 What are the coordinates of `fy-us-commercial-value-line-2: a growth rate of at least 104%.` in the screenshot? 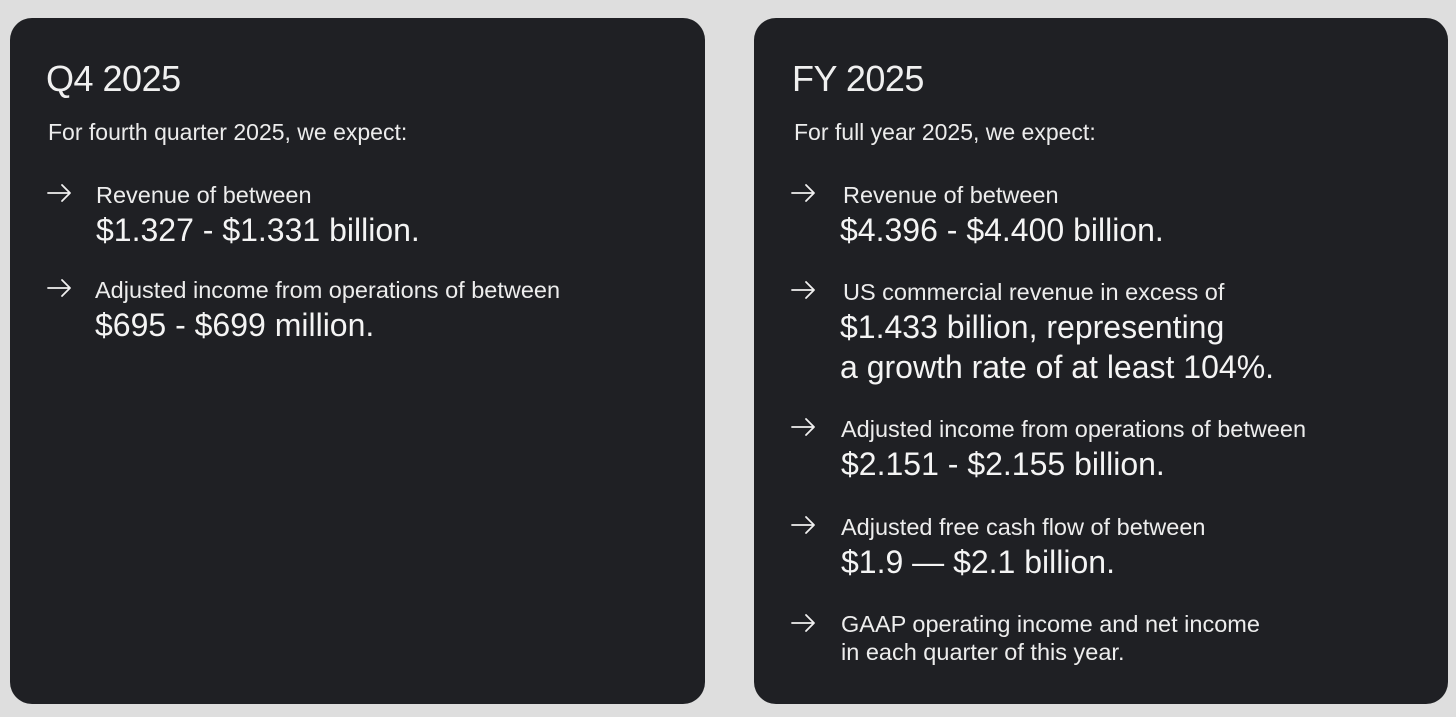 It's located at (1057, 367).